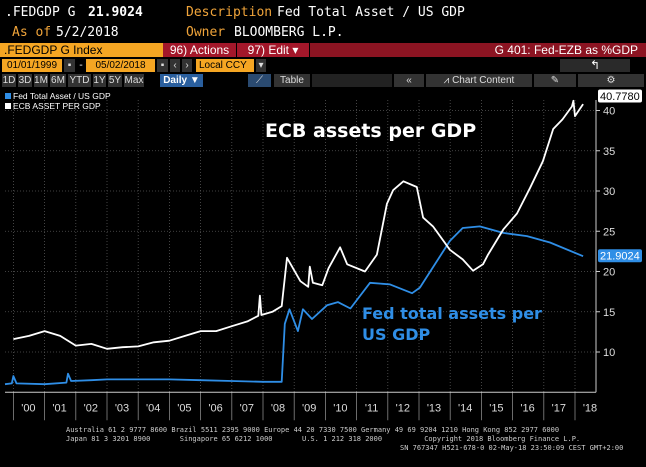  What do you see at coordinates (122, 408) in the screenshot?
I see `x-tick-label: '03` at bounding box center [122, 408].